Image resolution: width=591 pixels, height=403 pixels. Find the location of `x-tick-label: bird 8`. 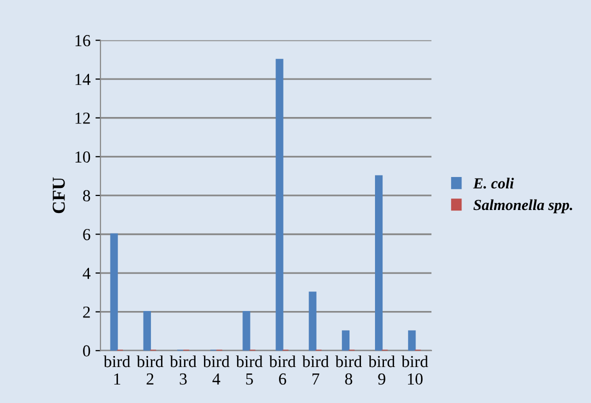

x-tick-label: bird 8 is located at coordinates (348, 370).